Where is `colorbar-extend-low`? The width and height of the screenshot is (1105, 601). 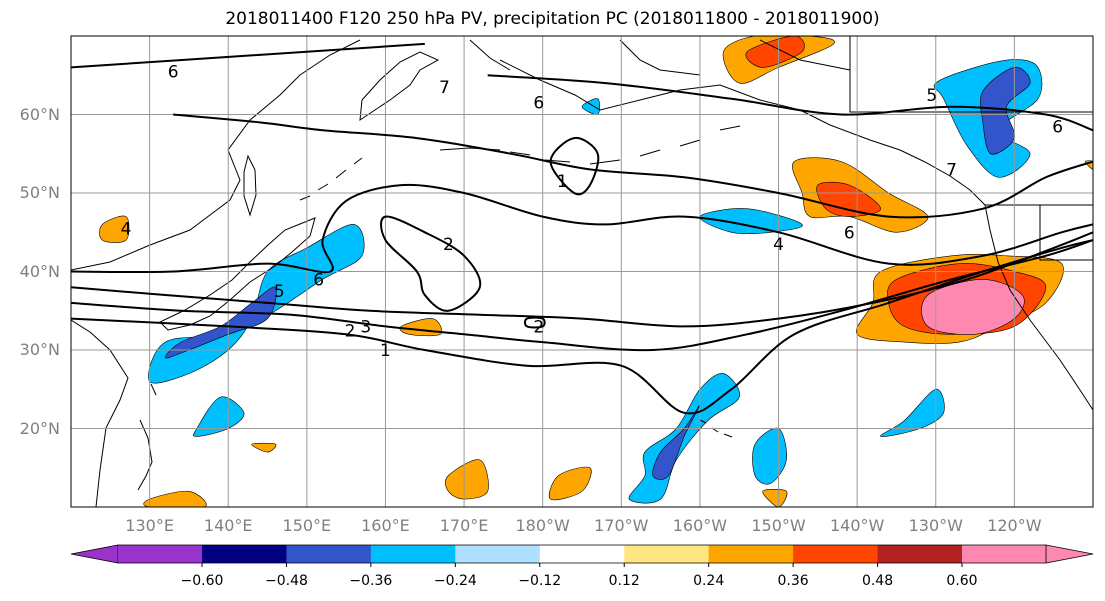
colorbar-extend-low is located at coordinates (94, 554).